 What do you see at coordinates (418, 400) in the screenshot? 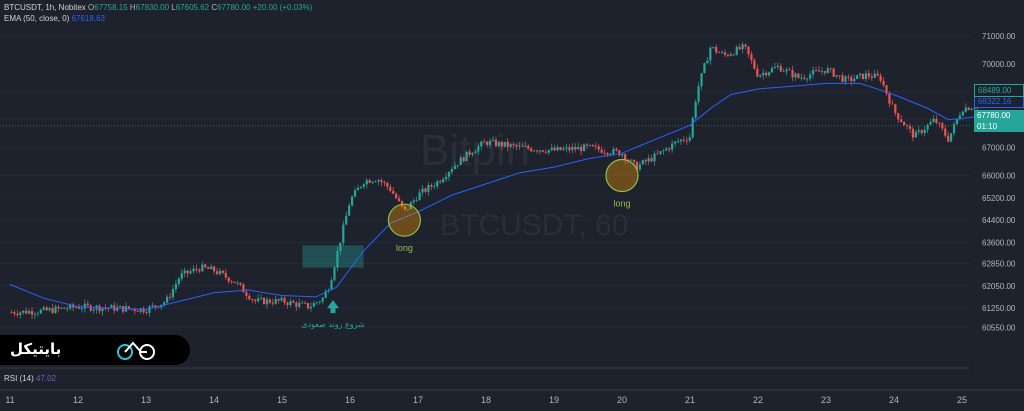
I see `x-tick-label: 17` at bounding box center [418, 400].